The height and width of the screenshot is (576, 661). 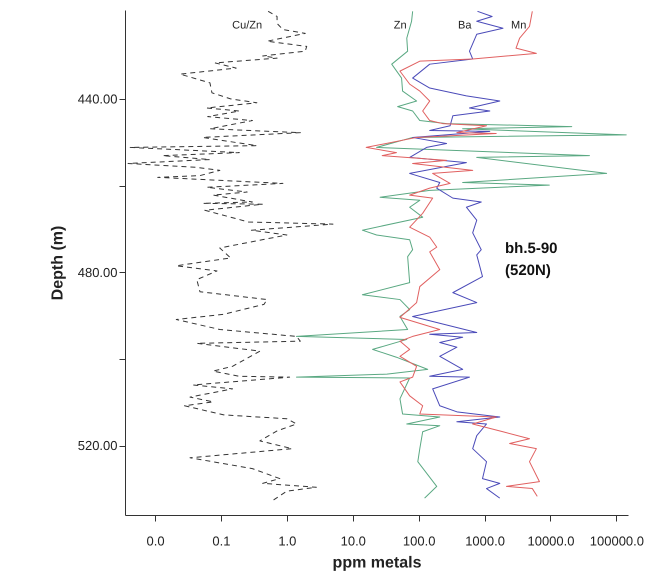 I want to click on y-tick-label: 520.00, so click(x=98, y=446).